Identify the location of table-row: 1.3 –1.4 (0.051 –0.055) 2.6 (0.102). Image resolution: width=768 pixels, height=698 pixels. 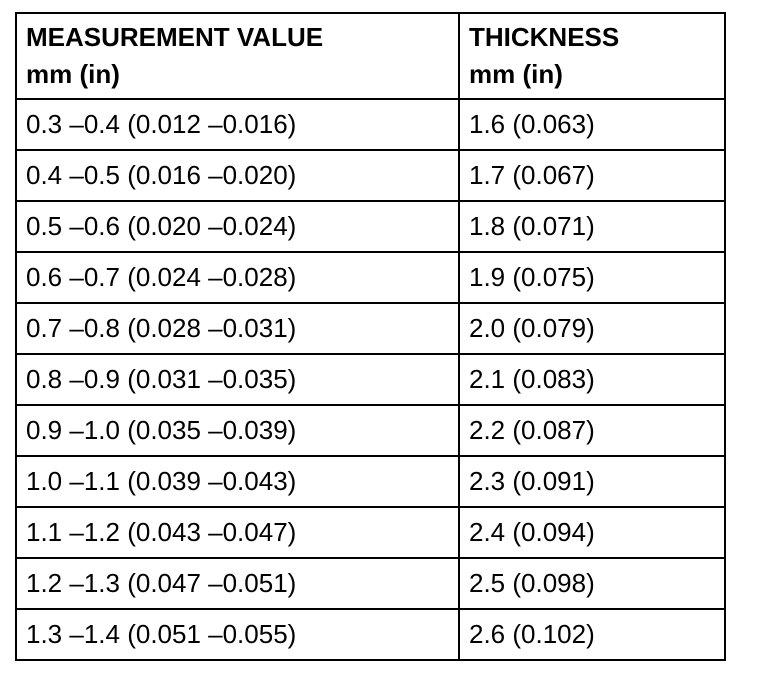
(370, 634).